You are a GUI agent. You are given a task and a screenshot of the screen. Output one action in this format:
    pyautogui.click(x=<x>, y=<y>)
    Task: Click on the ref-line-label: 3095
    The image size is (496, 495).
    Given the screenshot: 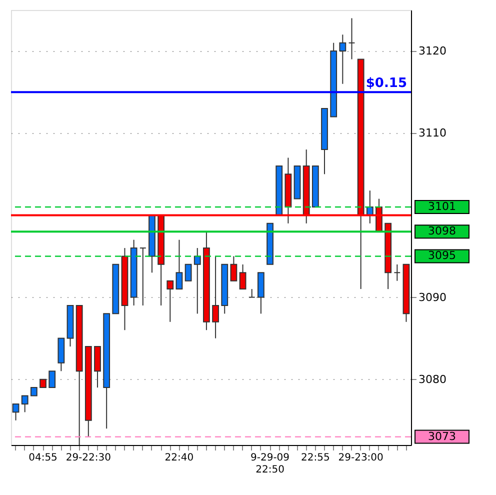 What is the action you would take?
    pyautogui.click(x=442, y=255)
    